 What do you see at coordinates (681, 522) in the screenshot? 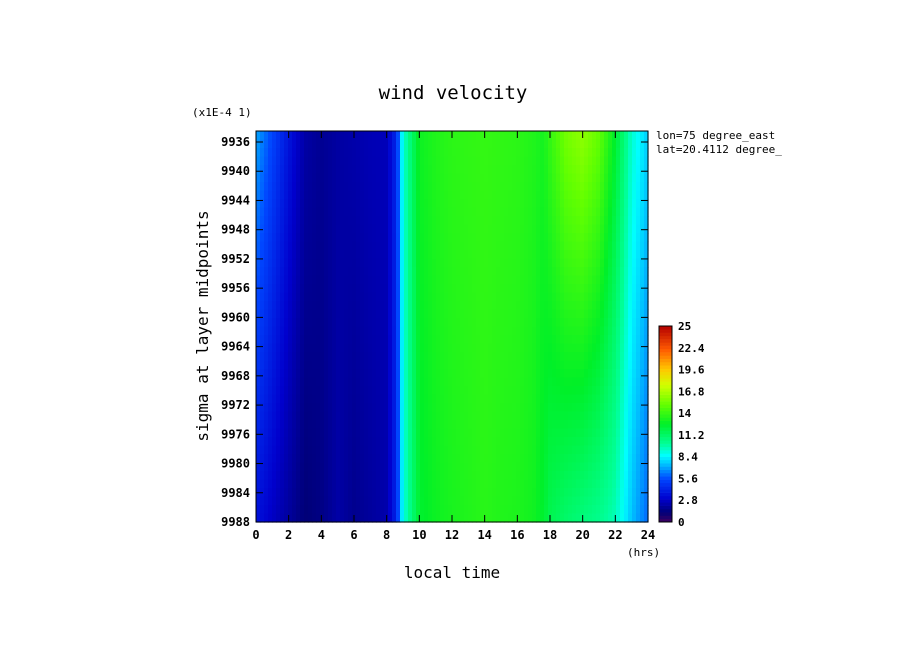
I see `colorbar-label: 0` at bounding box center [681, 522].